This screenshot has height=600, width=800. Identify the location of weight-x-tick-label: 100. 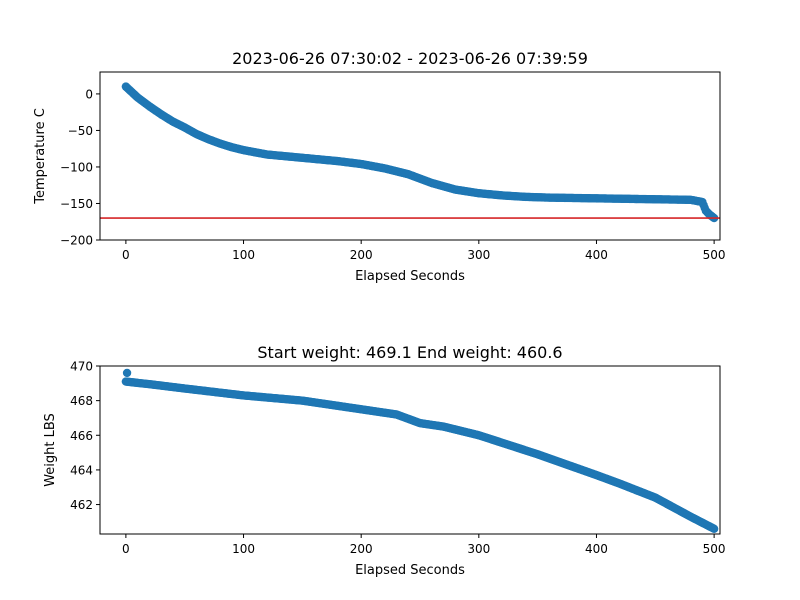
(243, 549).